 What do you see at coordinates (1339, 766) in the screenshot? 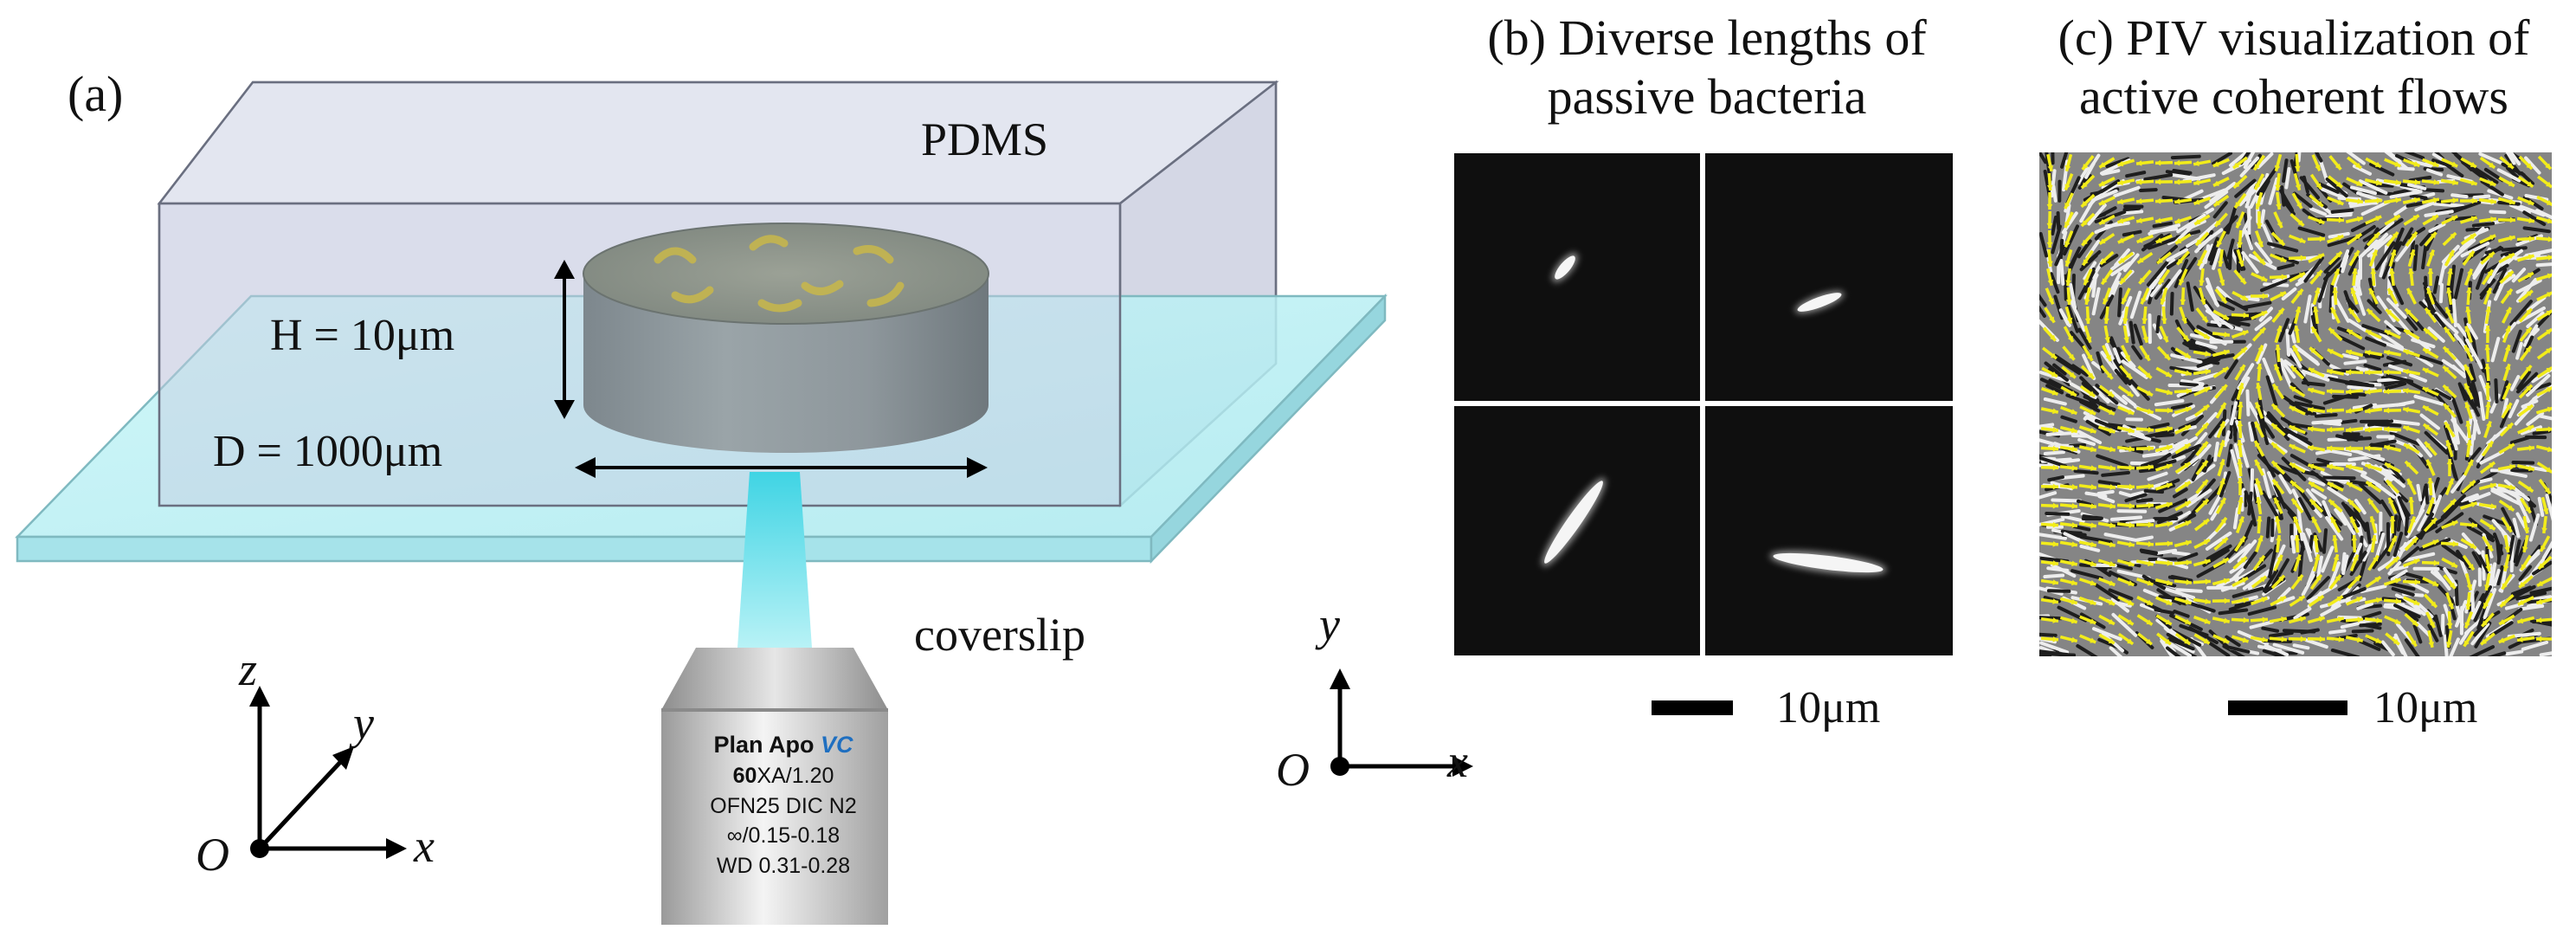
I see `origin-dot-b` at bounding box center [1339, 766].